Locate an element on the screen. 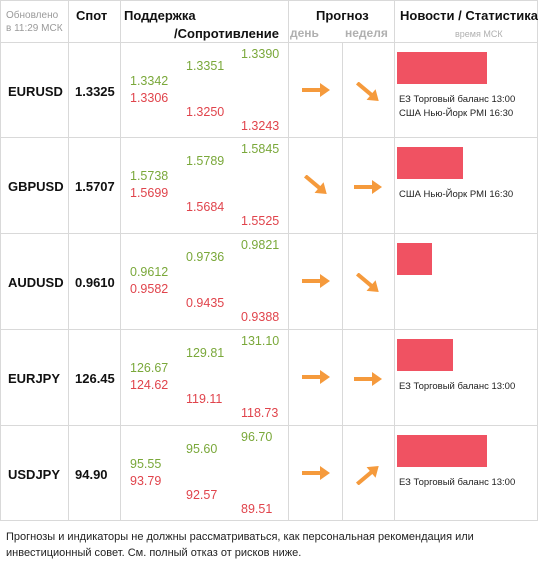  support-1-green: 95.55 is located at coordinates (146, 464).